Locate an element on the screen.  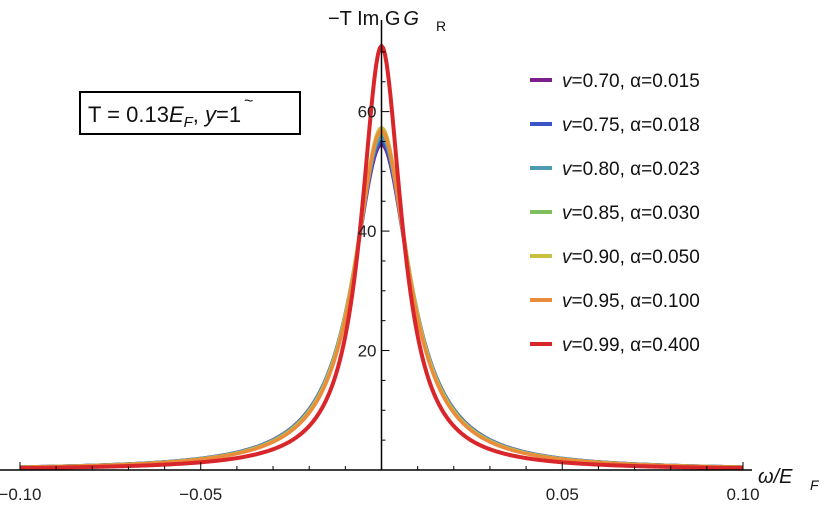
legend-label-5: v=0.90, α=0.050 is located at coordinates (631, 257).